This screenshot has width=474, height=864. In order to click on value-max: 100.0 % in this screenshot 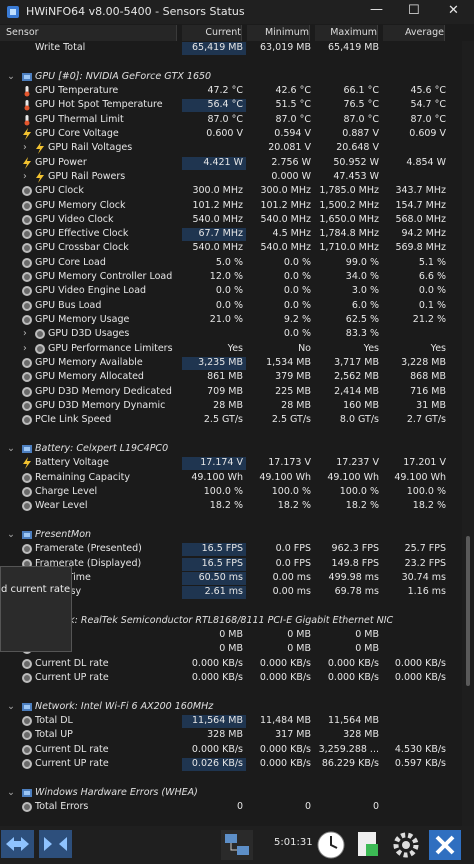, I will do `click(359, 491)`.